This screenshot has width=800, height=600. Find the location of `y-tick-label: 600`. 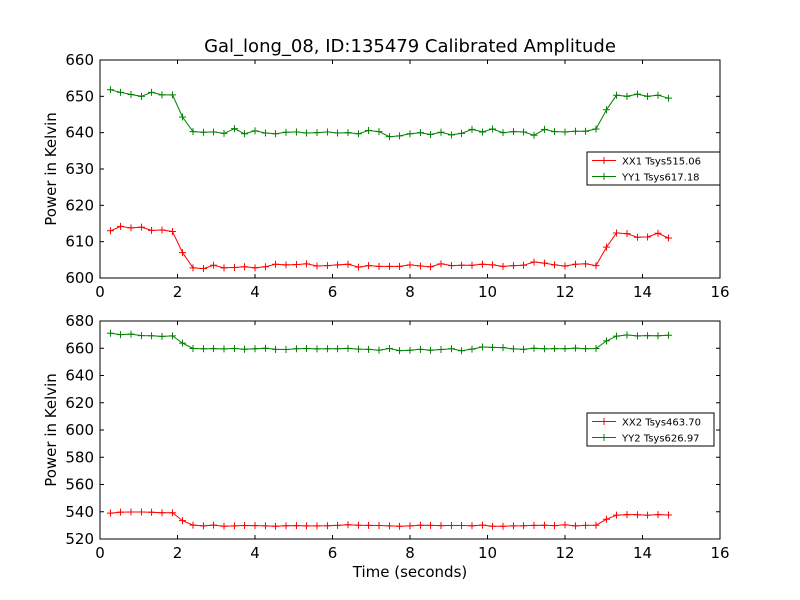

y-tick-label: 600 is located at coordinates (79, 430).